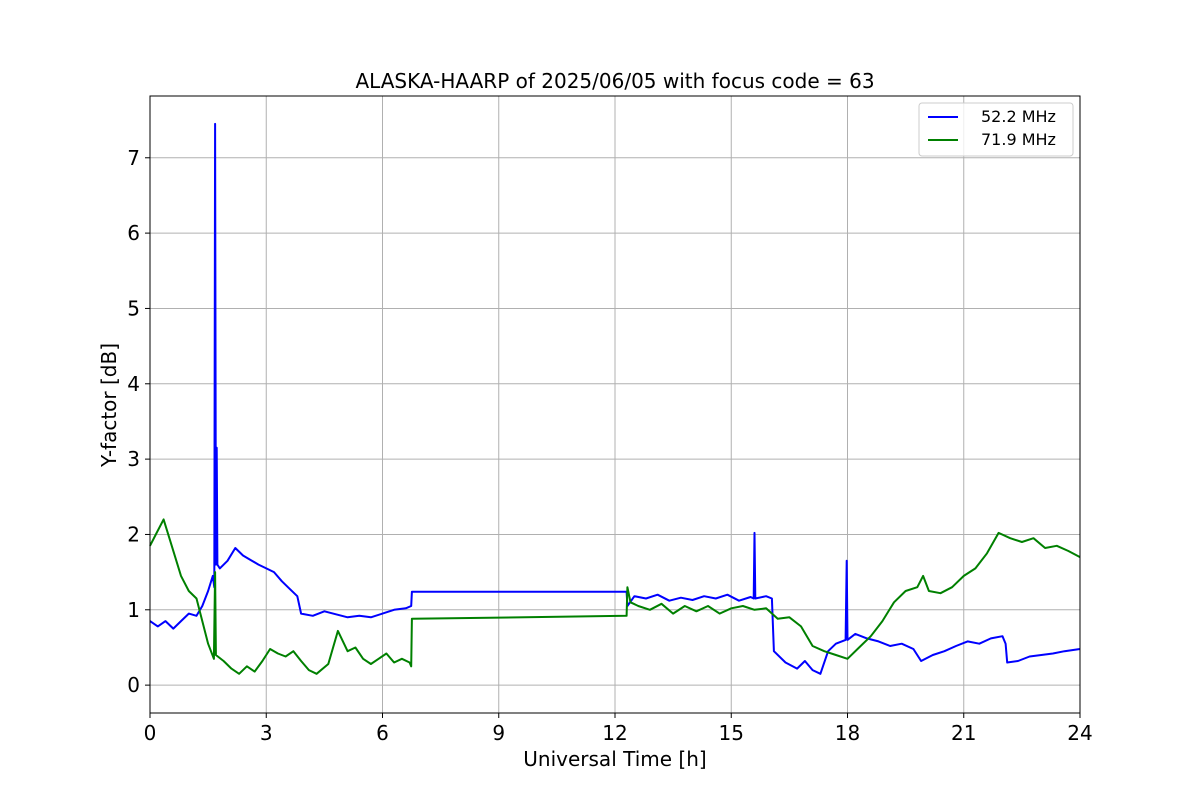  I want to click on x-axis-label: Universal Time [h], so click(614, 759).